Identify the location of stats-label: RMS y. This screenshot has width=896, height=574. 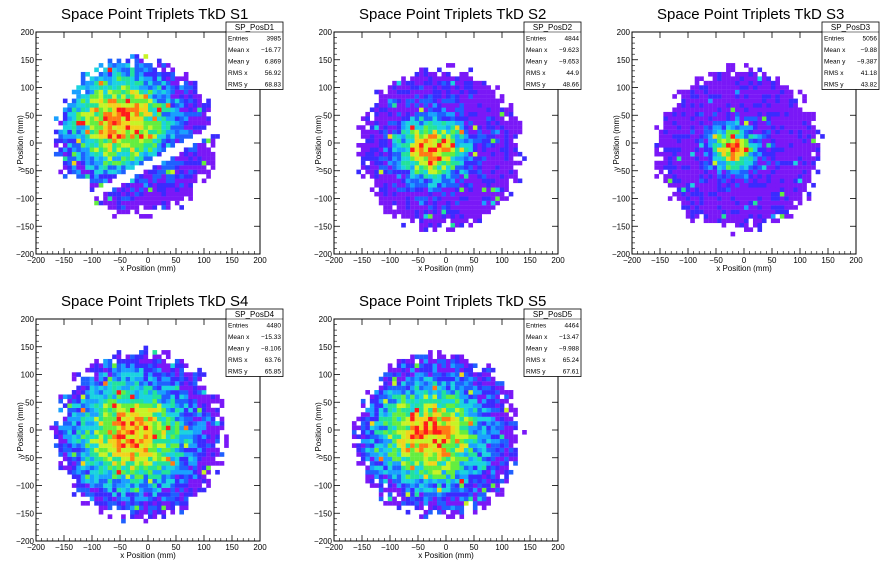
(238, 372).